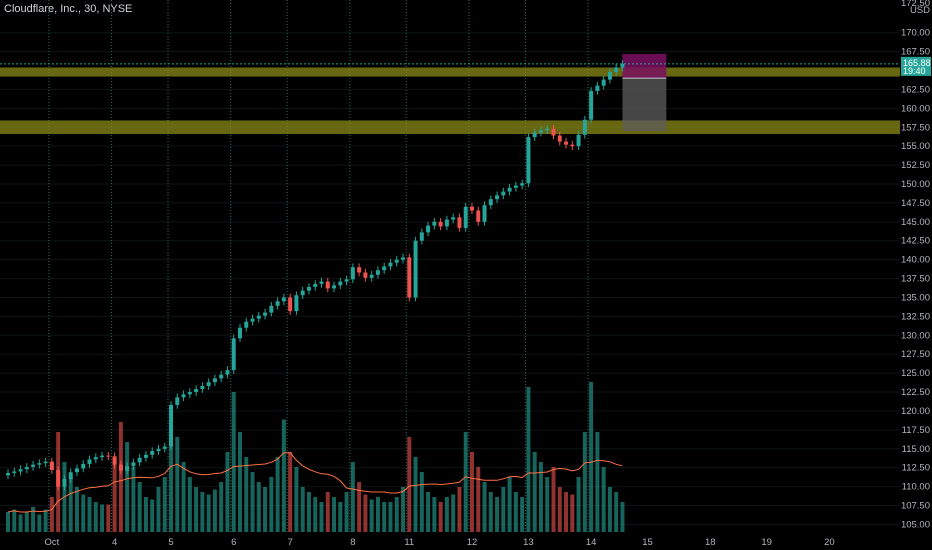 The image size is (932, 550). What do you see at coordinates (915, 524) in the screenshot?
I see `price-tick-label: 105.00` at bounding box center [915, 524].